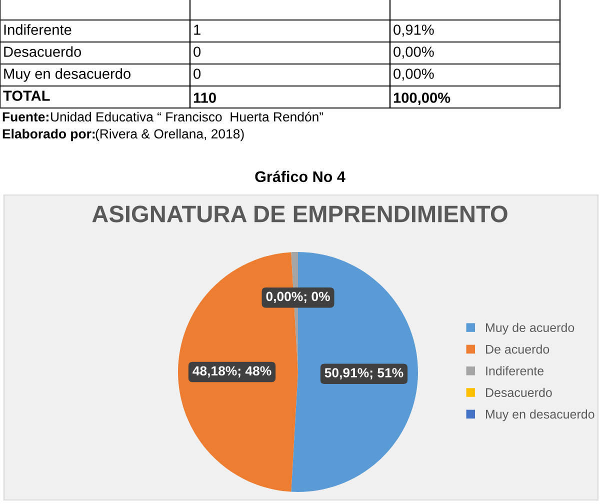 This screenshot has height=504, width=608. Describe the element at coordinates (205, 97) in the screenshot. I see `text: 110` at that location.